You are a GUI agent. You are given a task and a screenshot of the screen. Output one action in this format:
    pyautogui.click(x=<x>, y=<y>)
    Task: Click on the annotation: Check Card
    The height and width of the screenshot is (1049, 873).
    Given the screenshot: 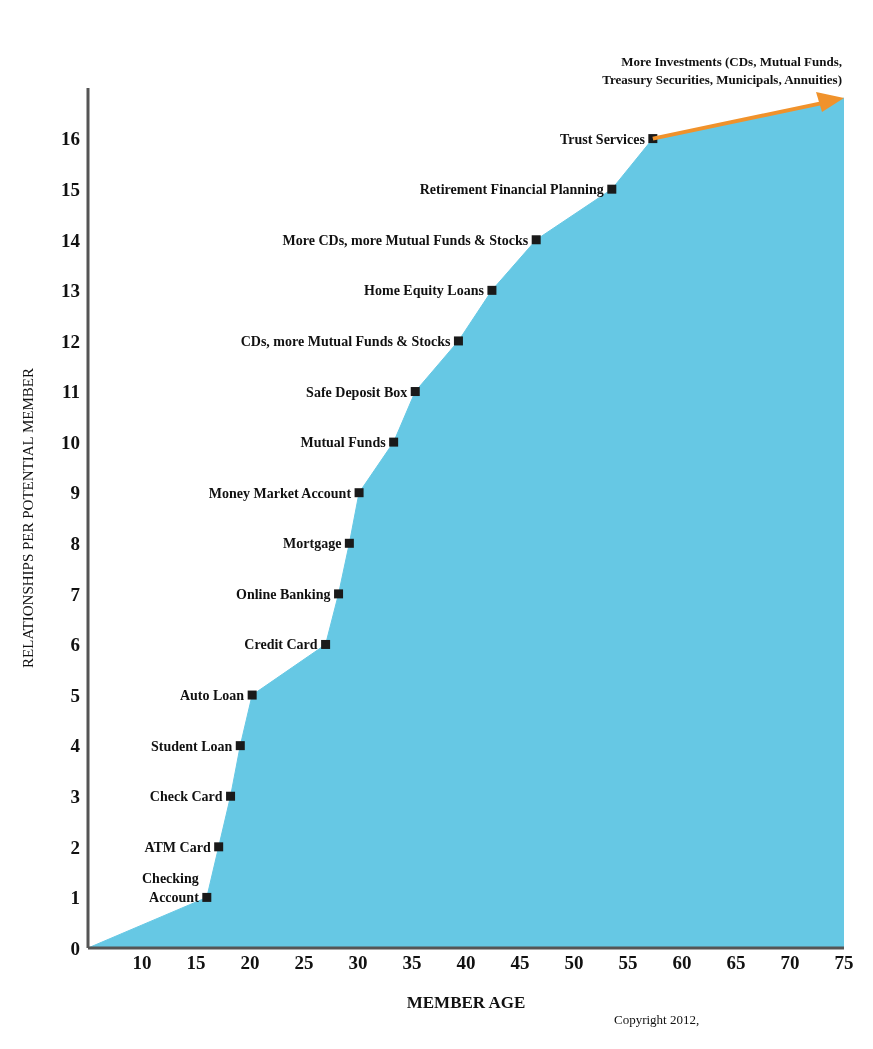 What is the action you would take?
    pyautogui.click(x=186, y=797)
    